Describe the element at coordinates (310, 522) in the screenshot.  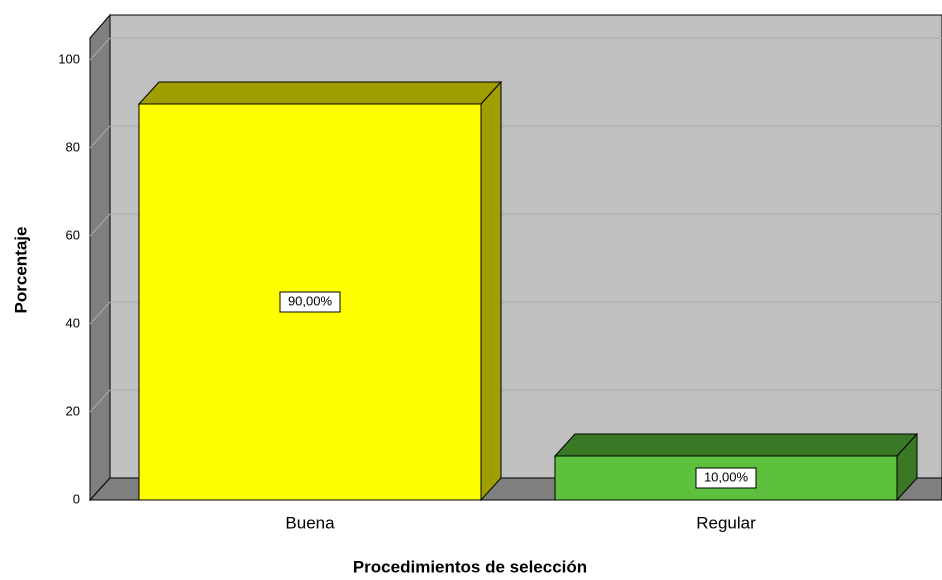
I see `x-tick-label: Buena` at that location.